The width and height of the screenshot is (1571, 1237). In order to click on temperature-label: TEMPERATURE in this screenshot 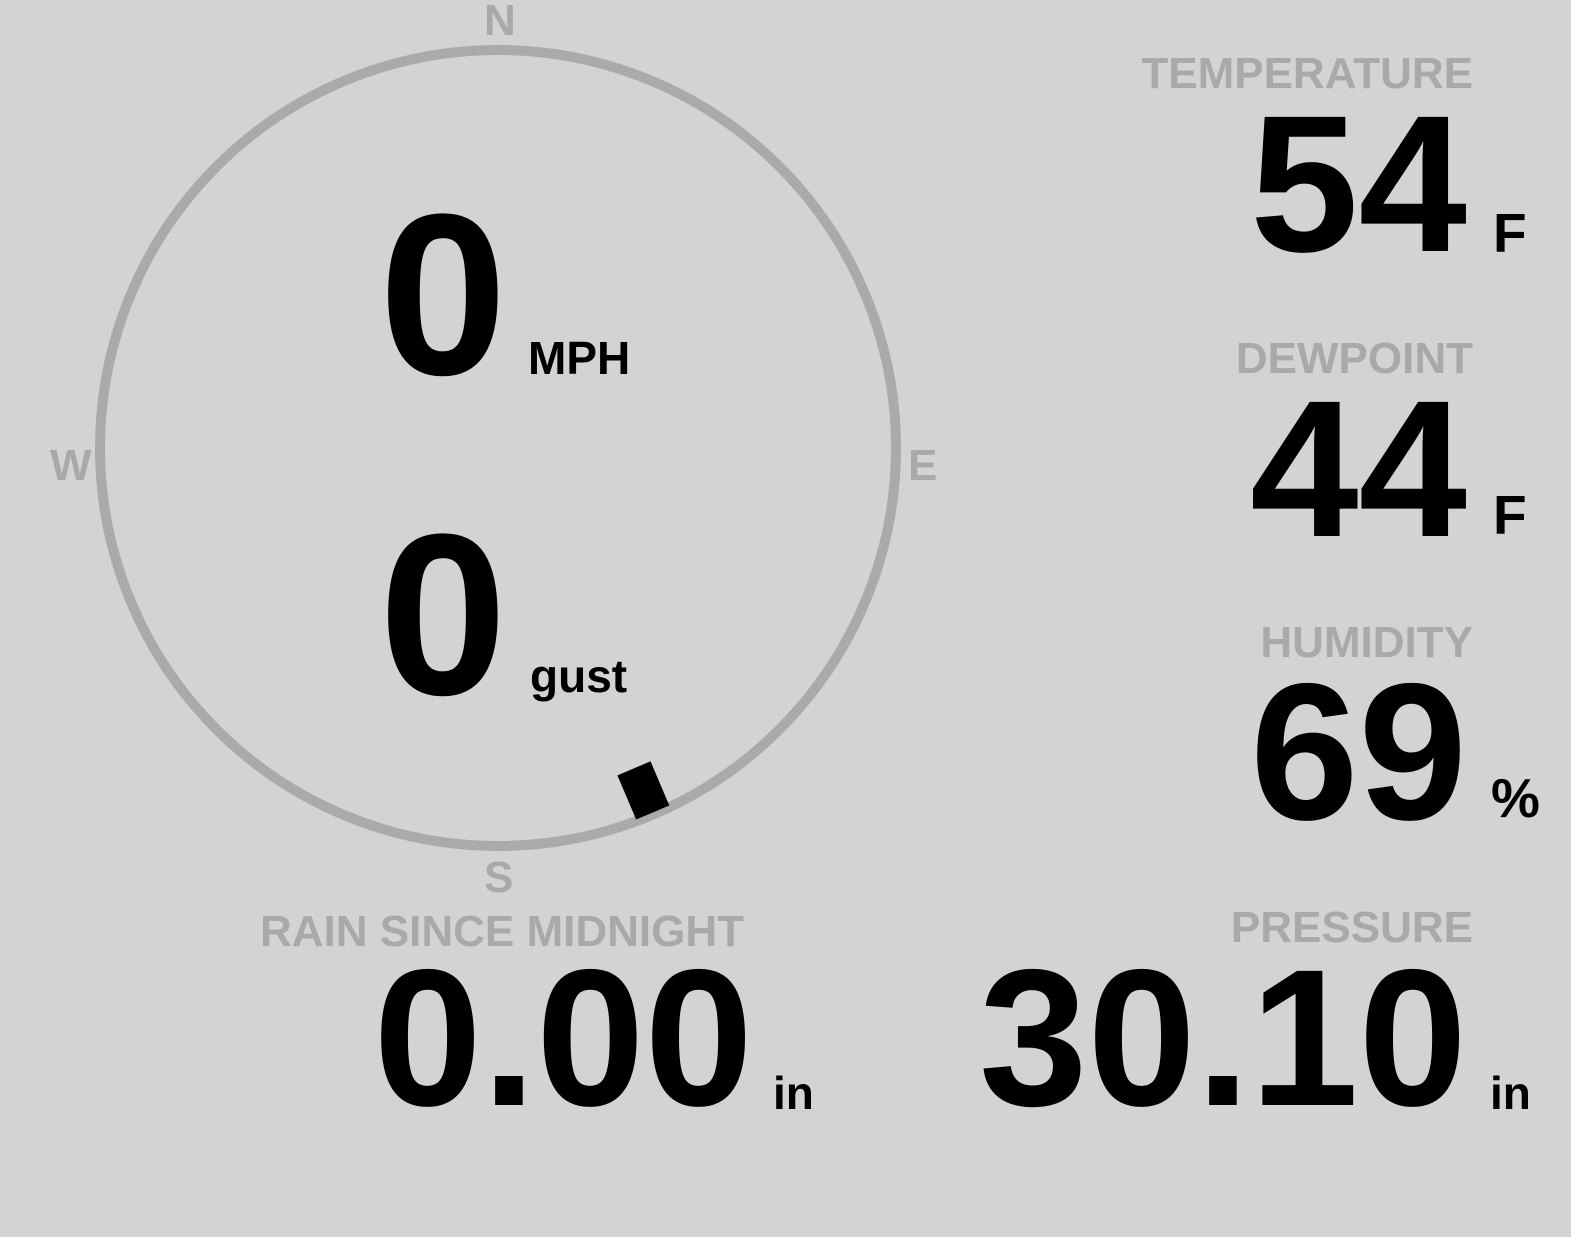, I will do `click(1307, 73)`.